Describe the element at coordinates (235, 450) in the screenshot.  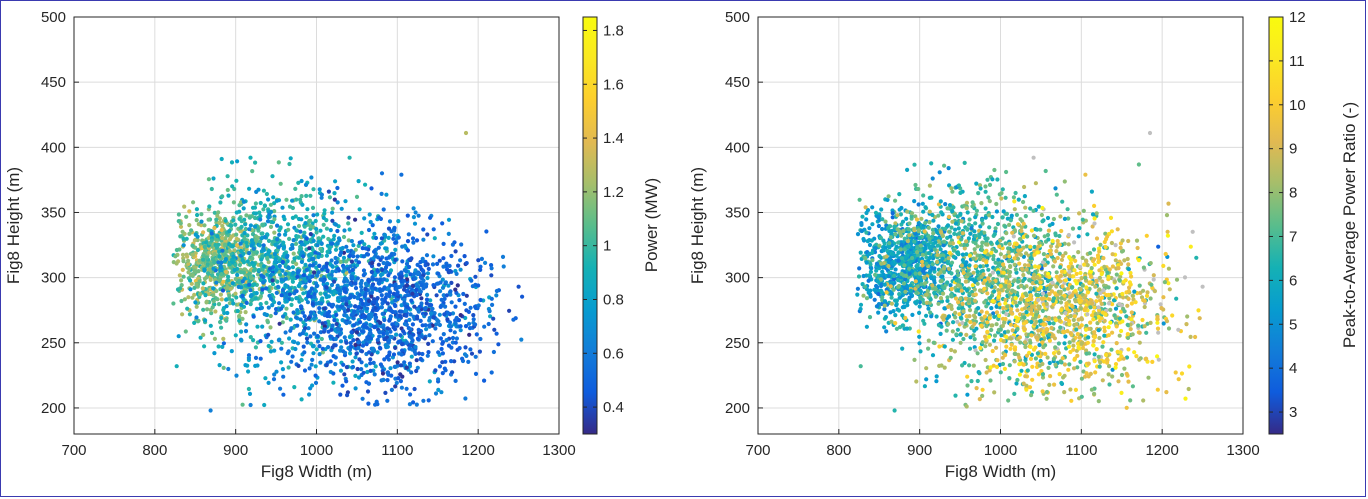
I see `x-tick-label: 900` at that location.